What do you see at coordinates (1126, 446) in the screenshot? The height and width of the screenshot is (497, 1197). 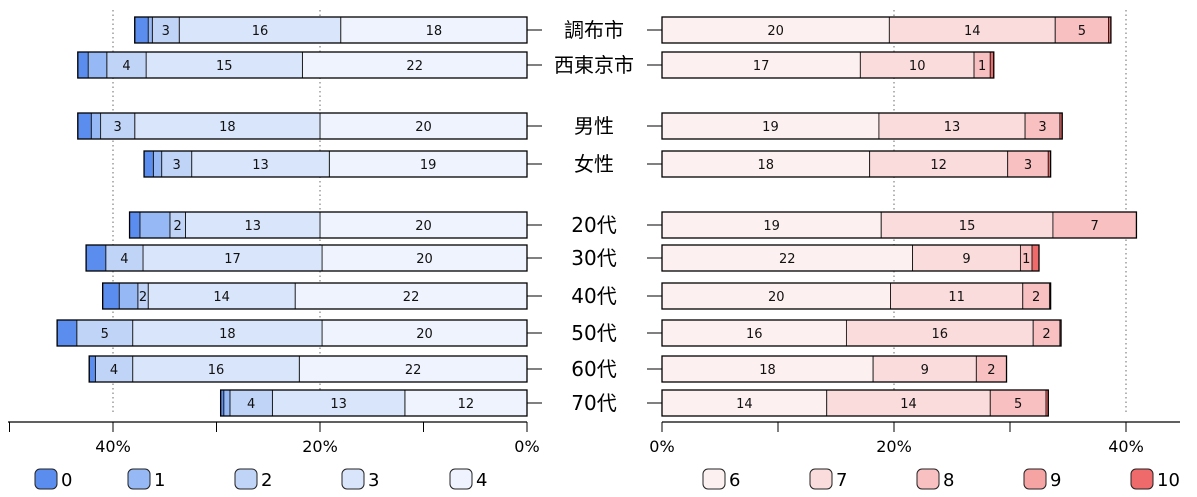 I see `x-tick-label-right-40: 40%` at bounding box center [1126, 446].